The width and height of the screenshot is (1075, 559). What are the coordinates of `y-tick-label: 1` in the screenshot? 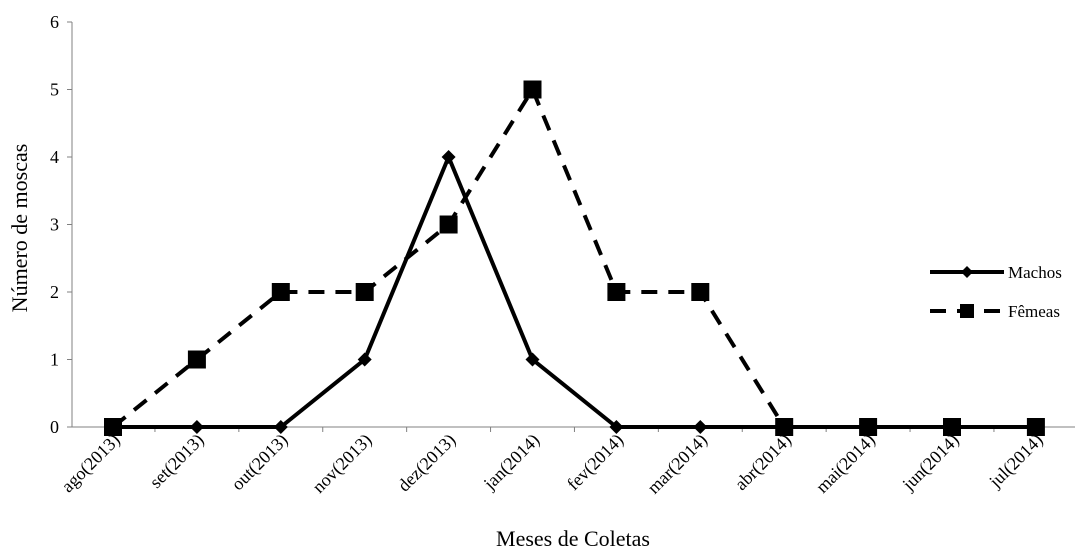 It's located at (54, 360).